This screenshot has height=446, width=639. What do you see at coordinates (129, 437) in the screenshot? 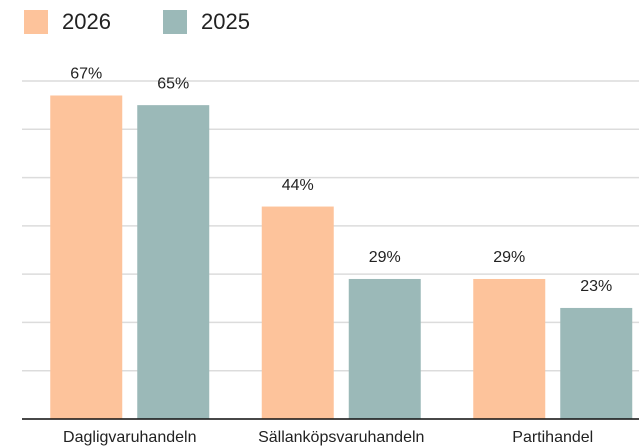
I see `x-tick-label: Dagligvaruhandeln` at bounding box center [129, 437].